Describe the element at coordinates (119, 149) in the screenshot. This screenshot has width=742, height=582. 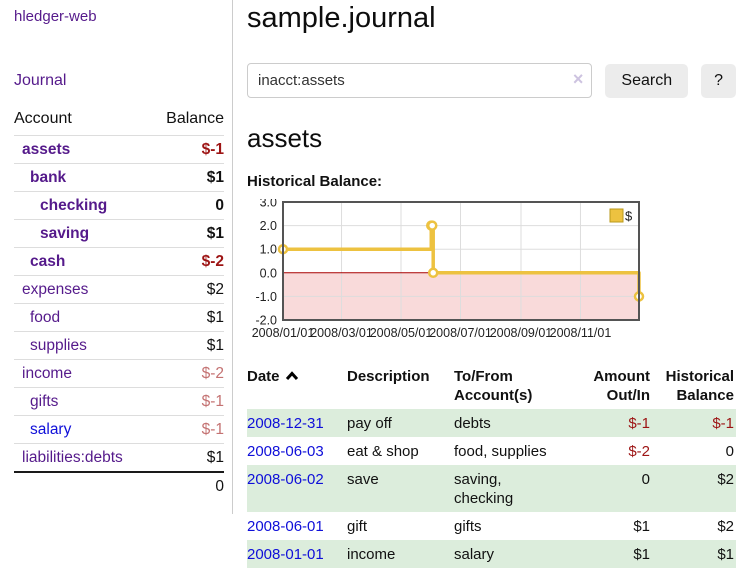
I see `account-row: assets $-1` at that location.